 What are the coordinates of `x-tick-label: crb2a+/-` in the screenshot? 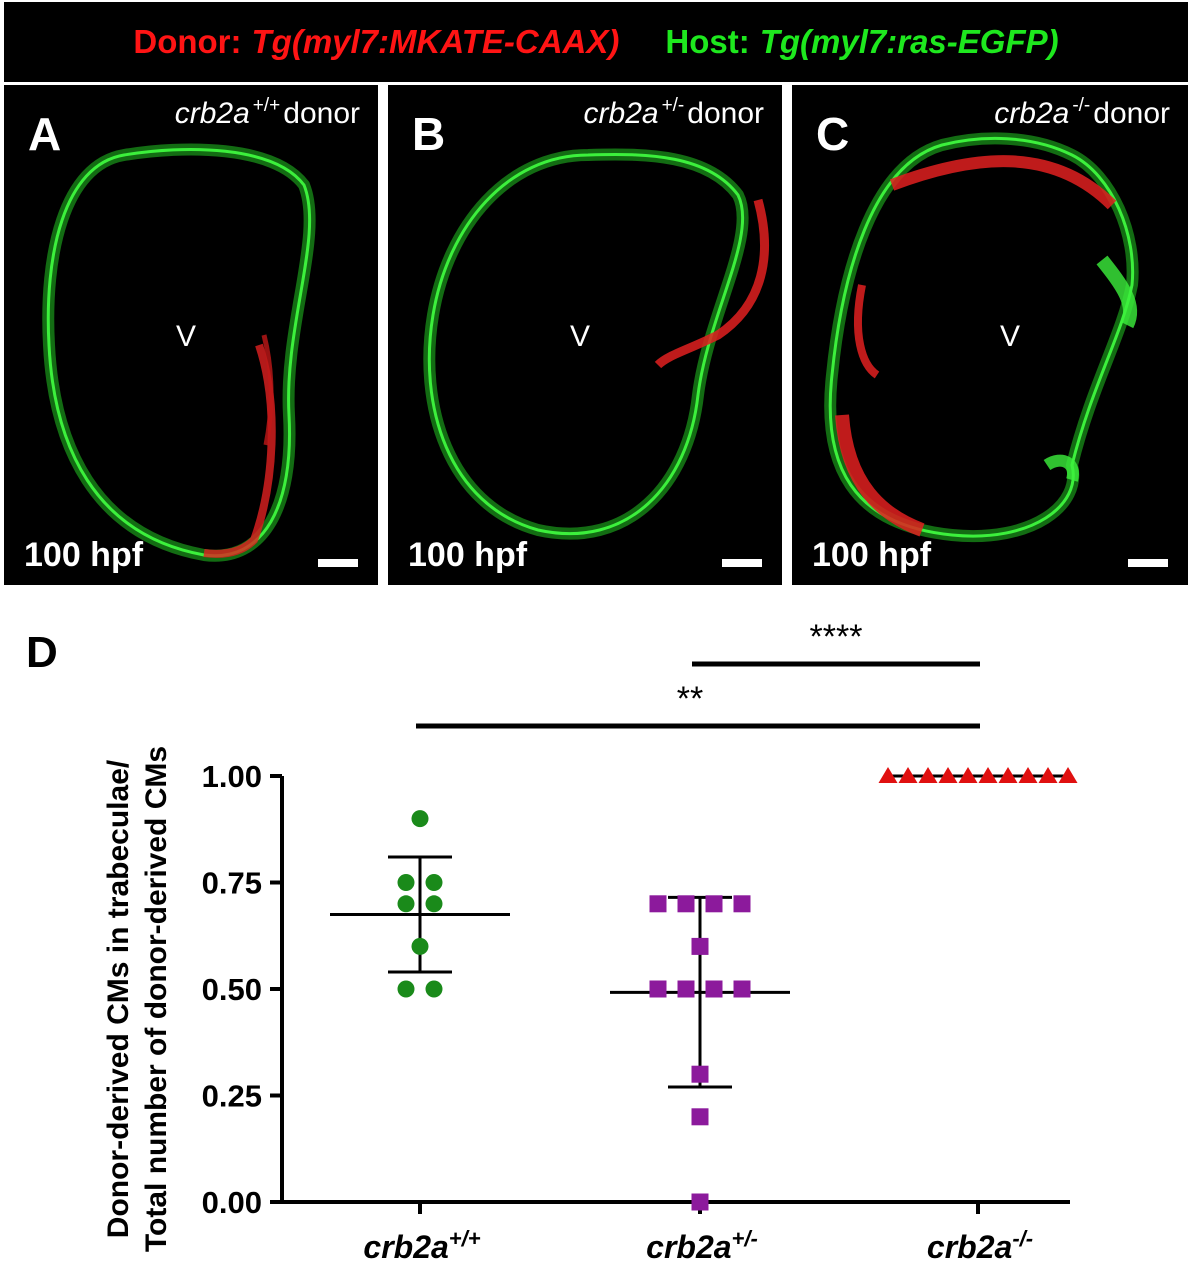 It's located at (702, 1245).